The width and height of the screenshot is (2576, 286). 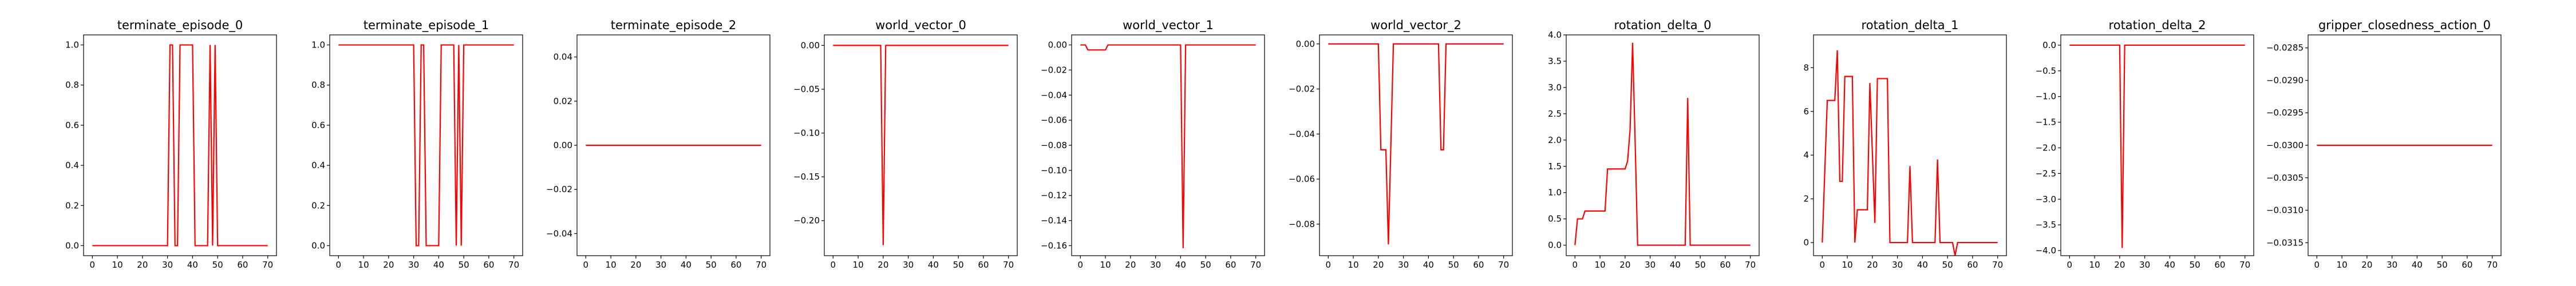 I want to click on y-tick-label: −2.5, so click(x=2046, y=173).